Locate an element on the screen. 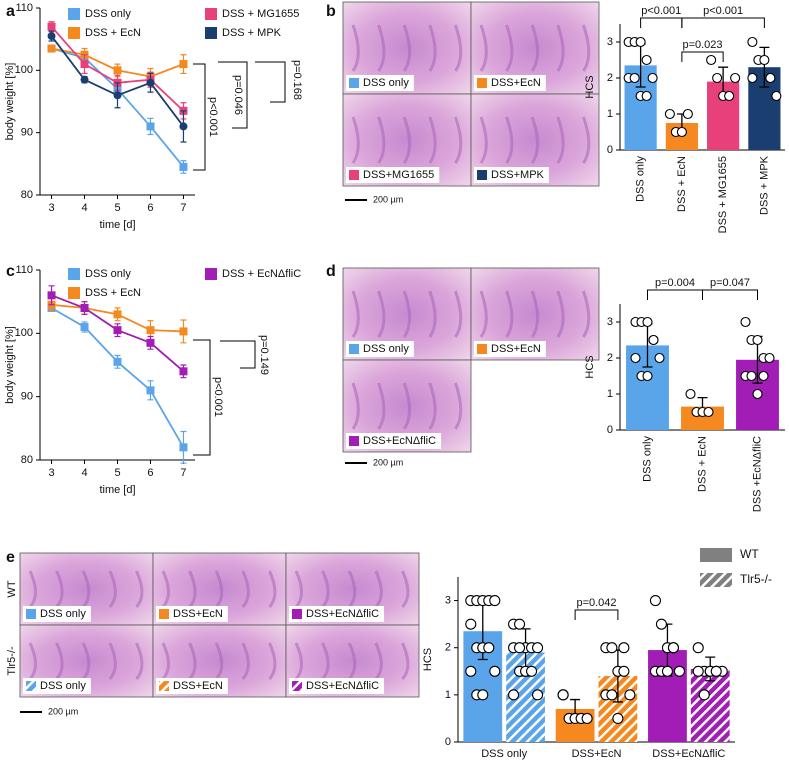  p-value: p=0.046 is located at coordinates (238, 95).